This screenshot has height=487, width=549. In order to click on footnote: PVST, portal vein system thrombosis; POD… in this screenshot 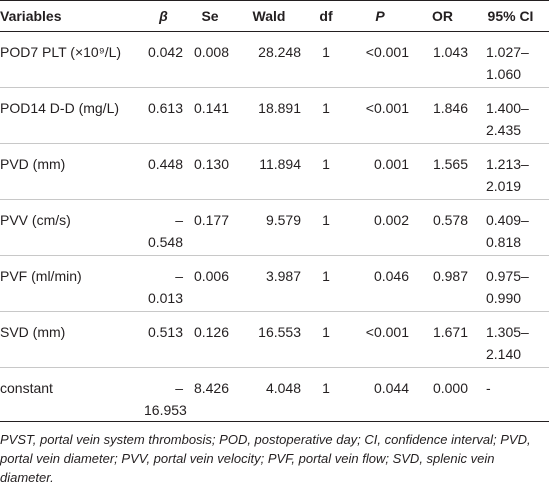, I will do `click(265, 458)`.